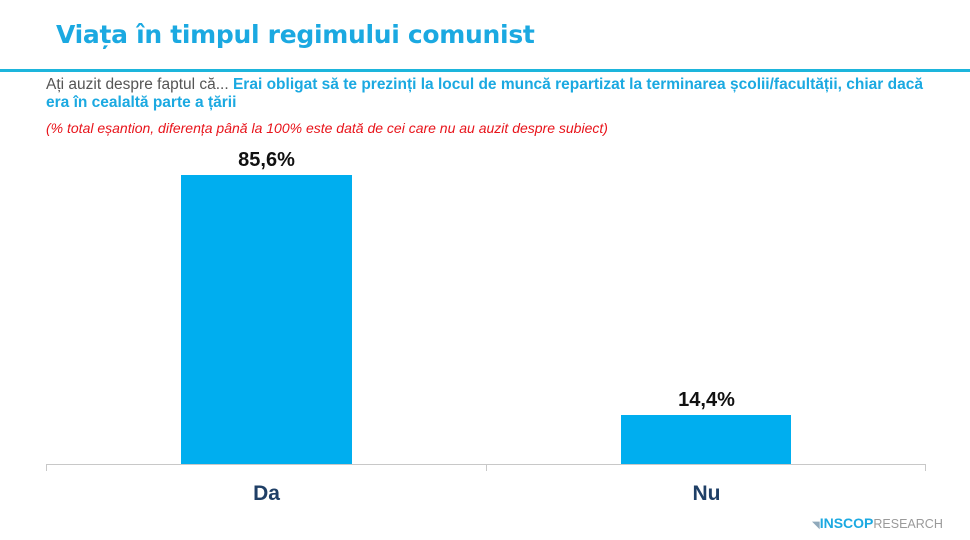  Describe the element at coordinates (266, 319) in the screenshot. I see `bar-da` at that location.